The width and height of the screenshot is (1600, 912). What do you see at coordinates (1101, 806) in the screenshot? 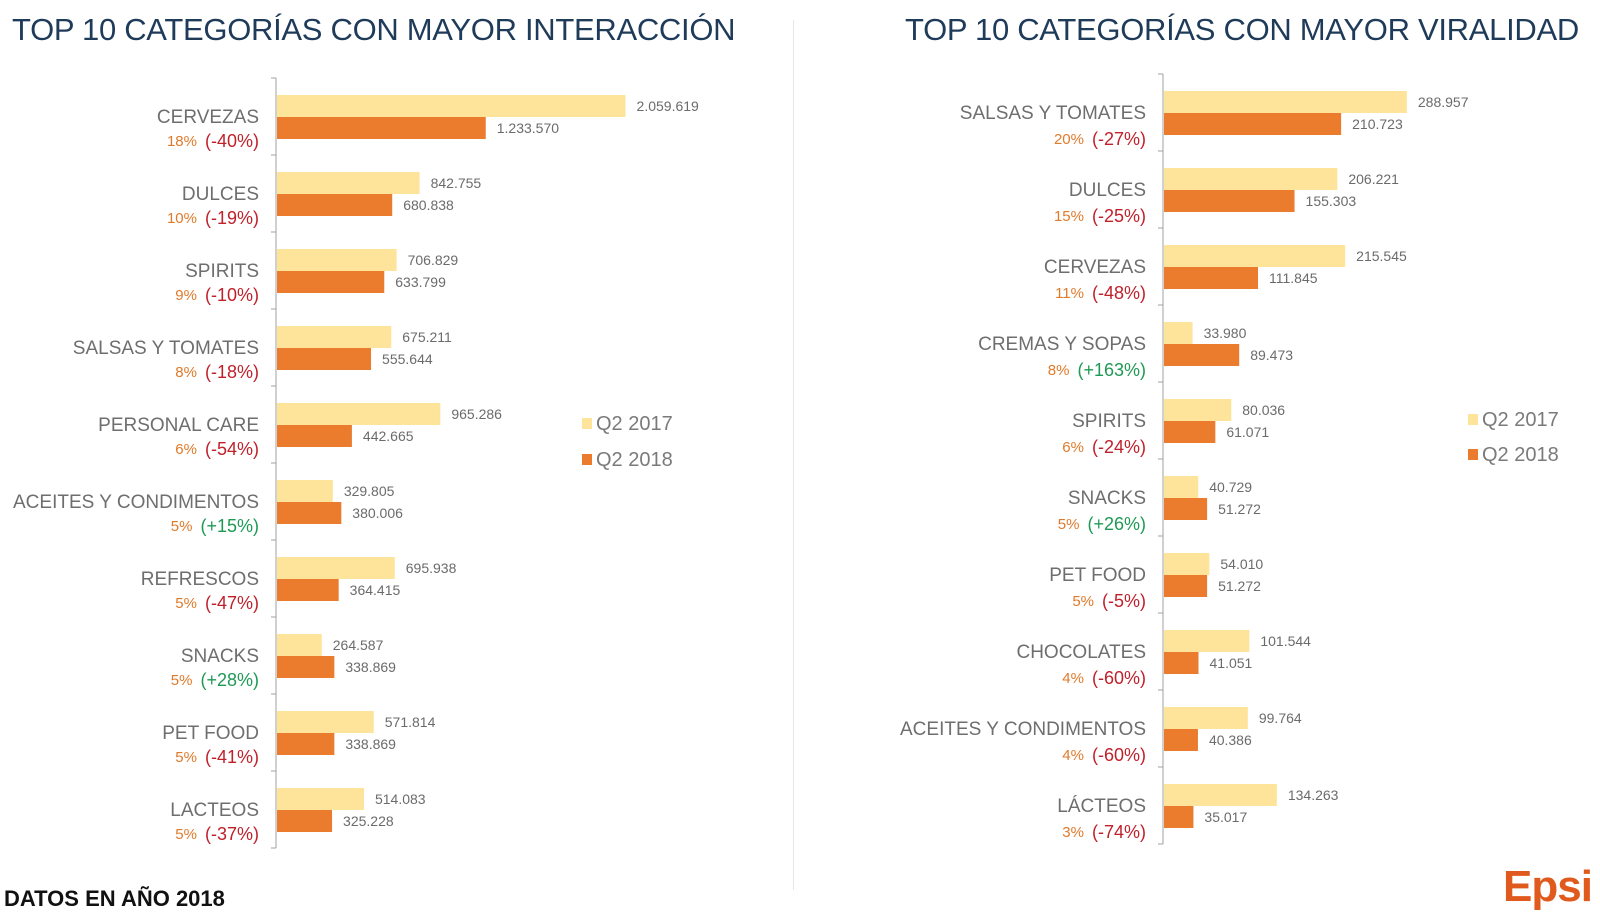
I see `category-label: LÁCTEOS` at bounding box center [1101, 806].